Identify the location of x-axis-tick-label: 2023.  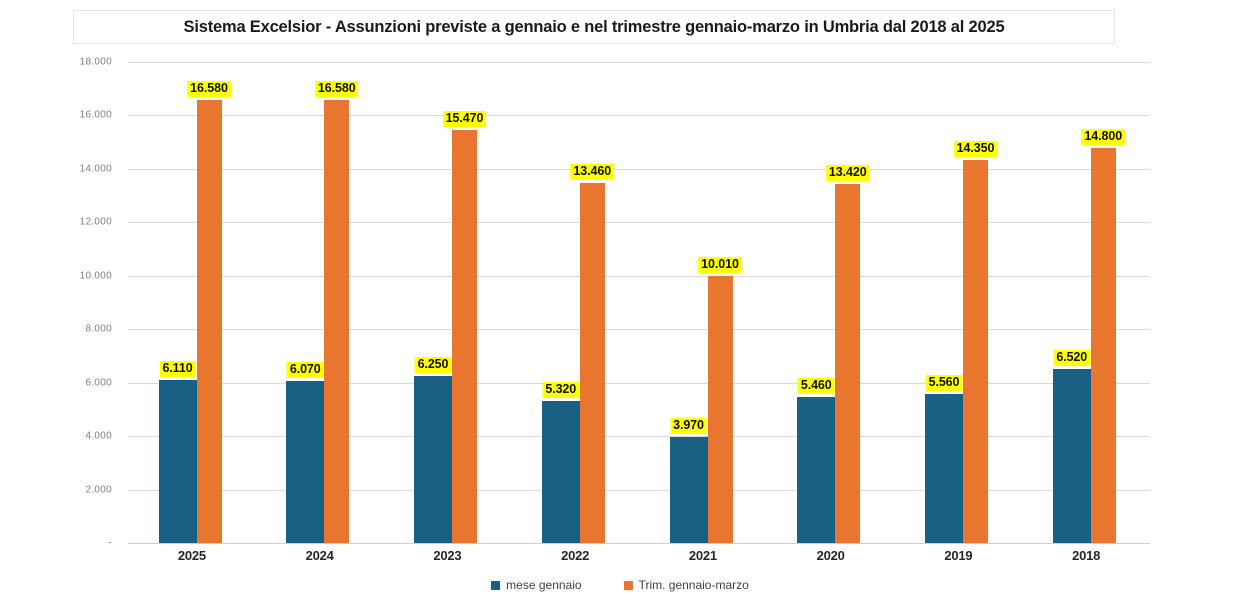
(447, 555).